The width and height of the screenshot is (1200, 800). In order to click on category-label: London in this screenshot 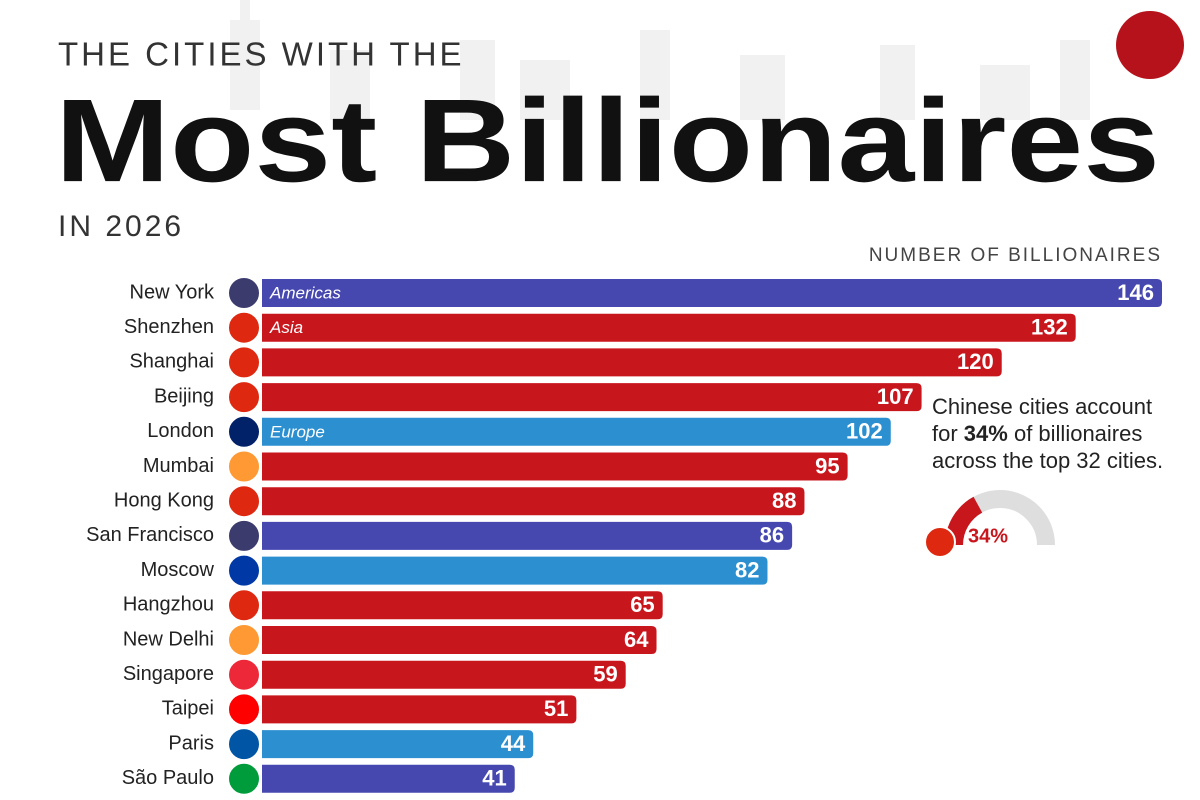, I will do `click(180, 431)`.